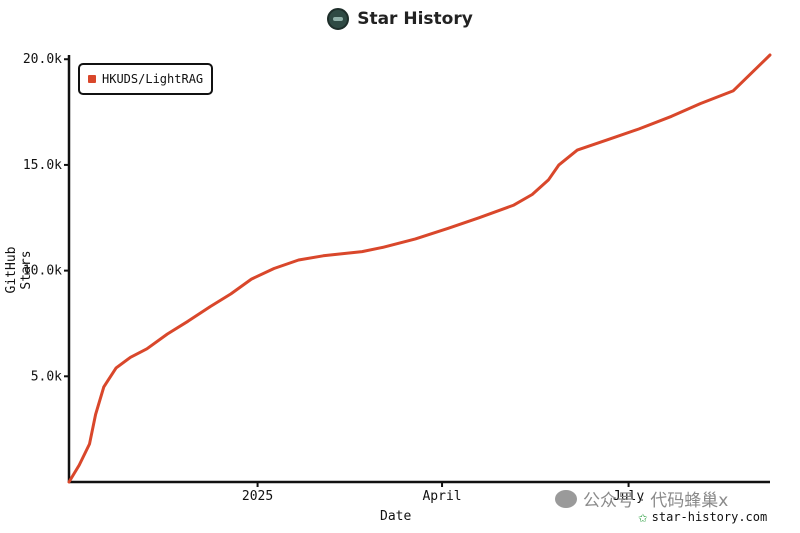 The width and height of the screenshot is (800, 533). I want to click on star-icon: ✩, so click(643, 516).